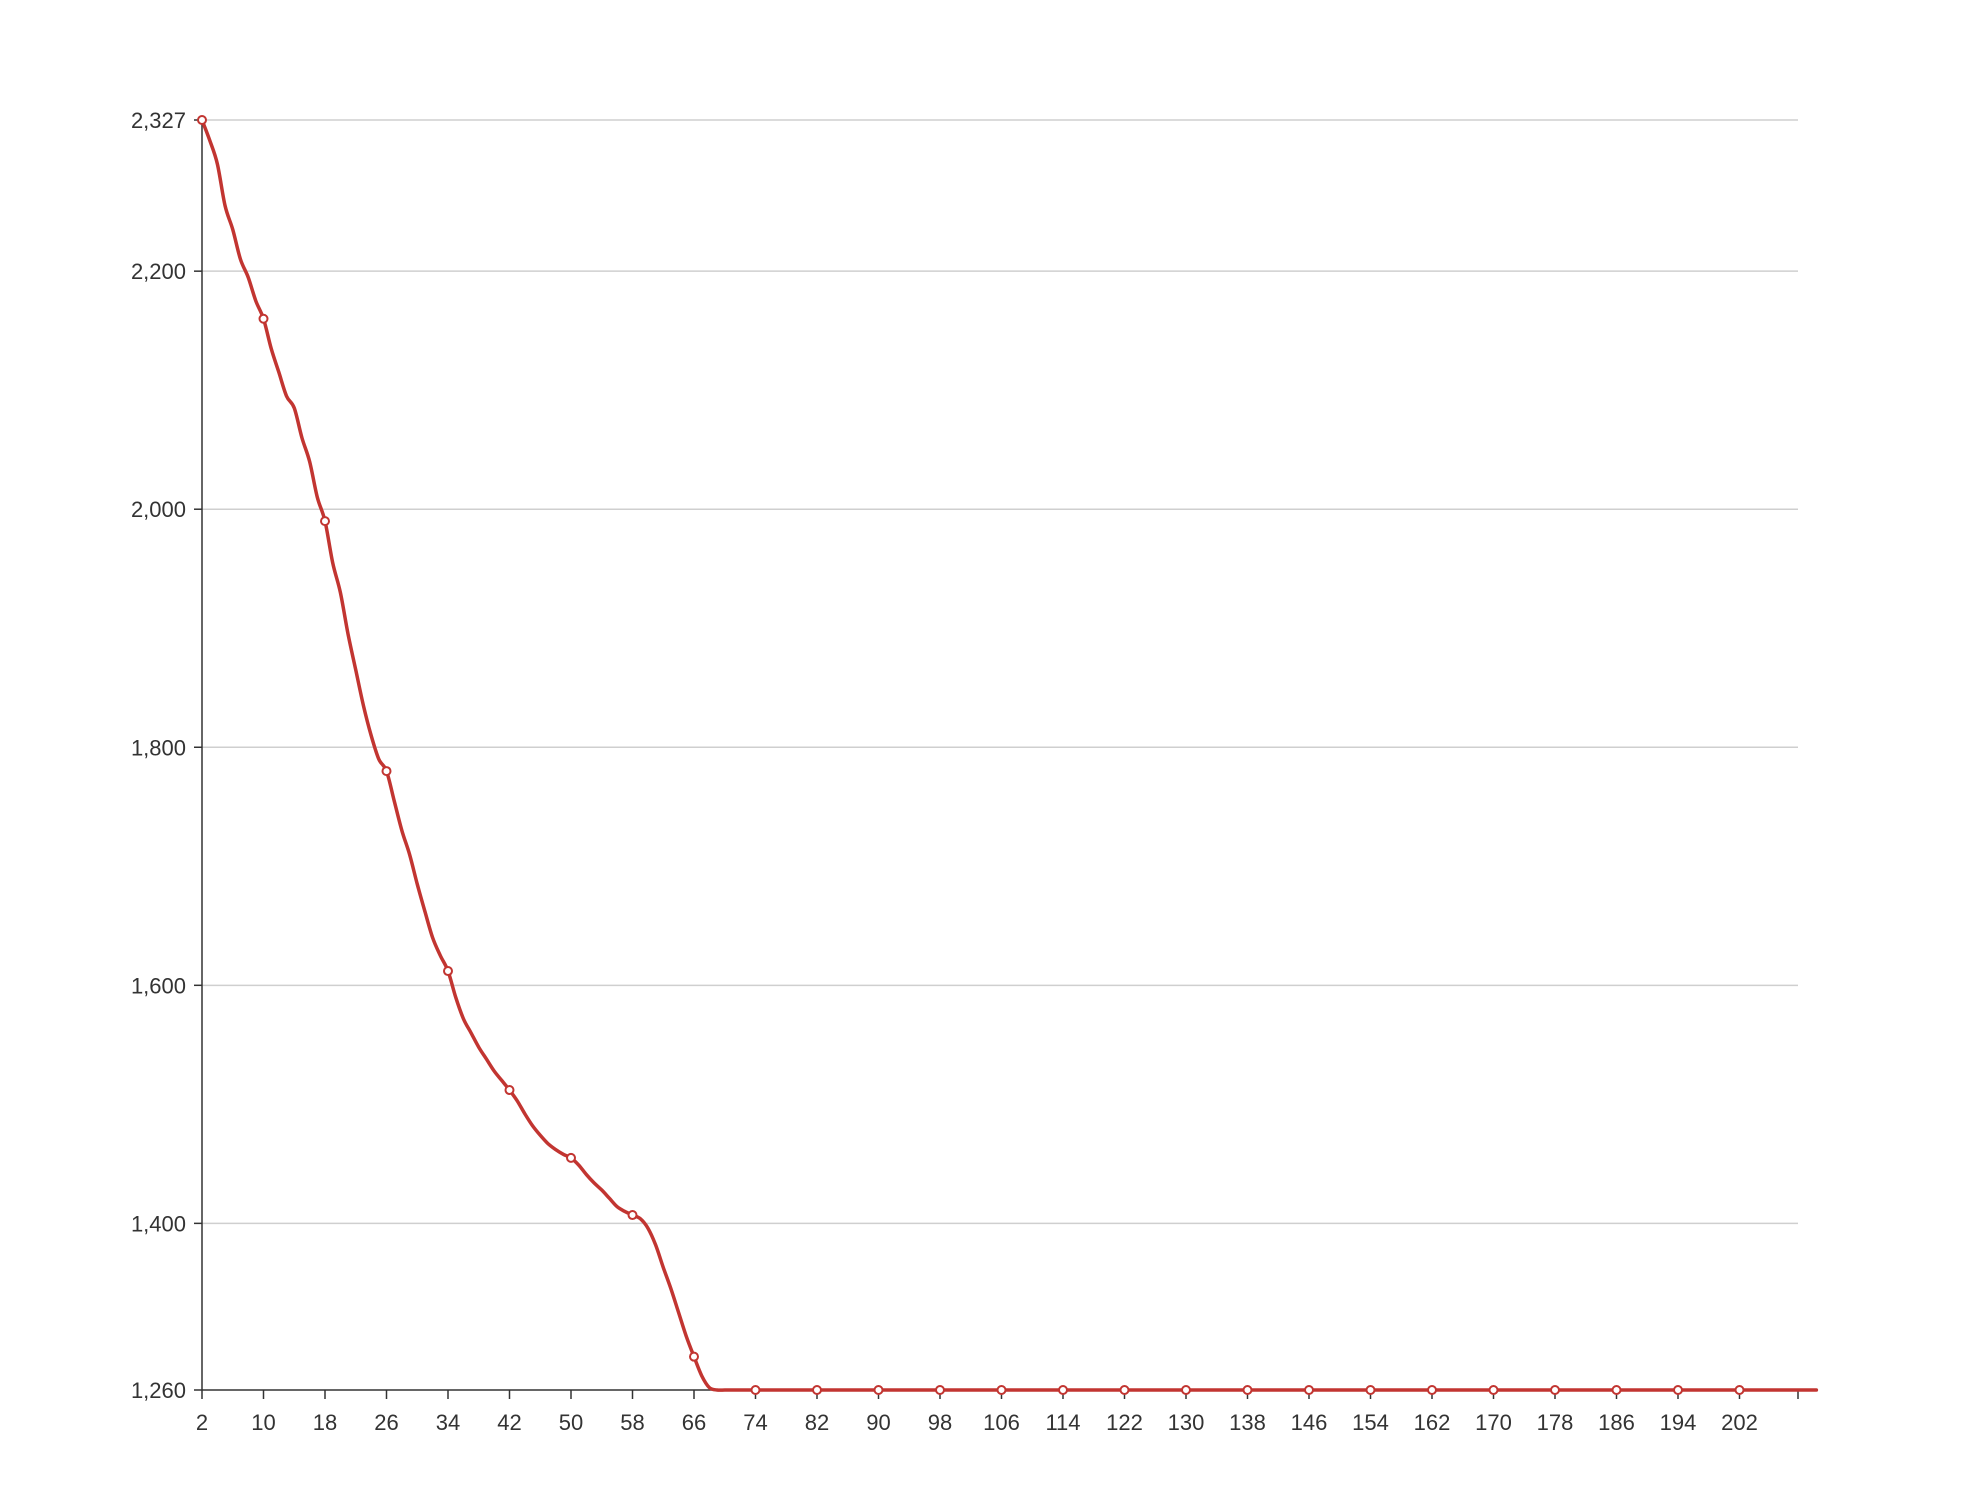 The image size is (1976, 1494). I want to click on x-tick-label: 66, so click(694, 1422).